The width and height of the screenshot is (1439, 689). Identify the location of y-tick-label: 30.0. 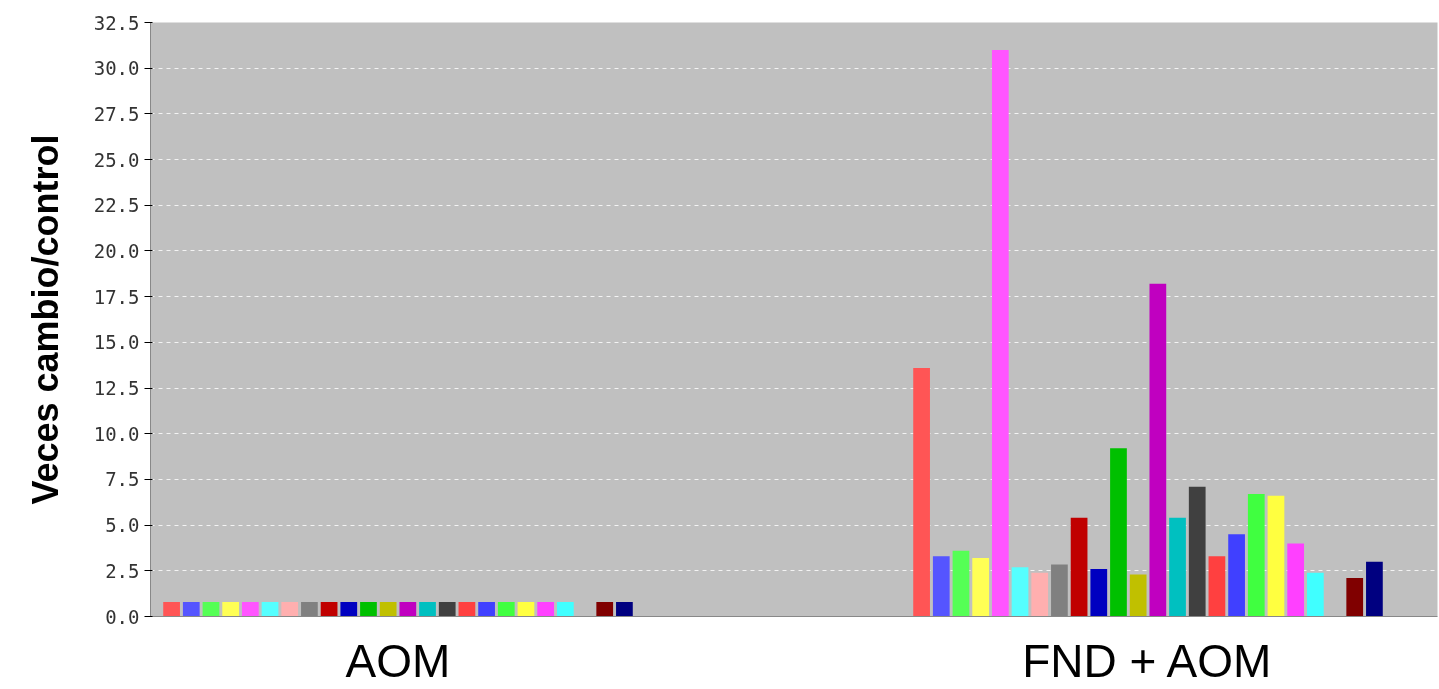
(116, 68).